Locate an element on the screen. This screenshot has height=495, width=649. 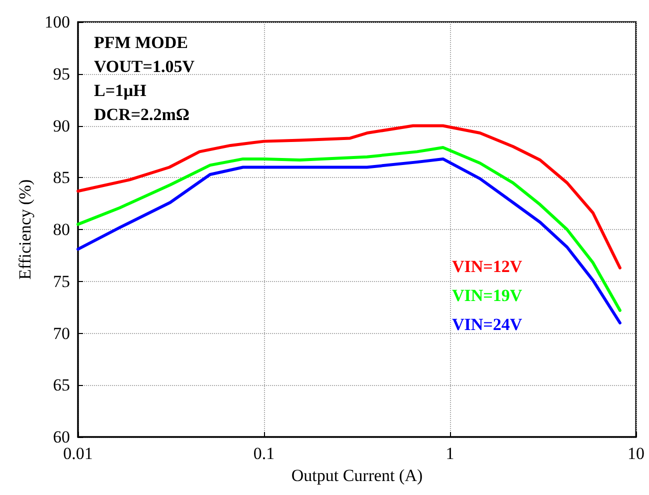
y-tick-label: 75 is located at coordinates (61, 281).